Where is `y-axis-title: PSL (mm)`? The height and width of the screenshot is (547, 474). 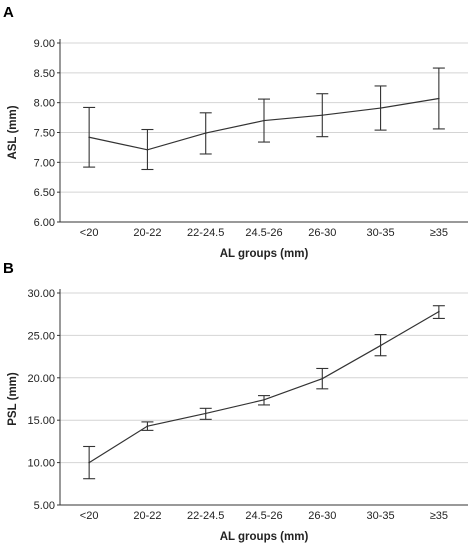 y-axis-title: PSL (mm) is located at coordinates (13, 399).